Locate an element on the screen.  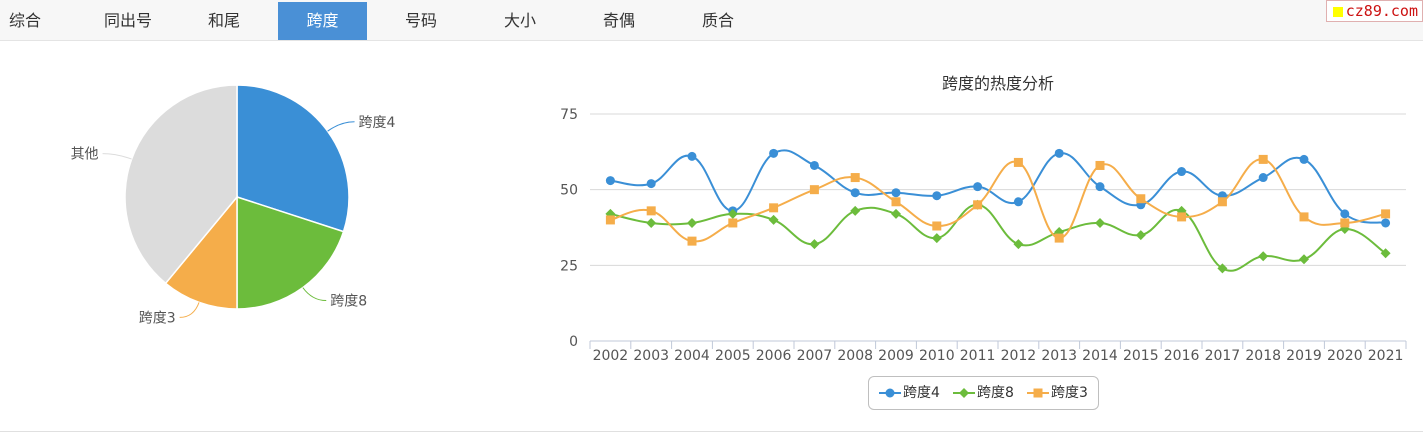
x-tick-label: 2017 is located at coordinates (1223, 356).